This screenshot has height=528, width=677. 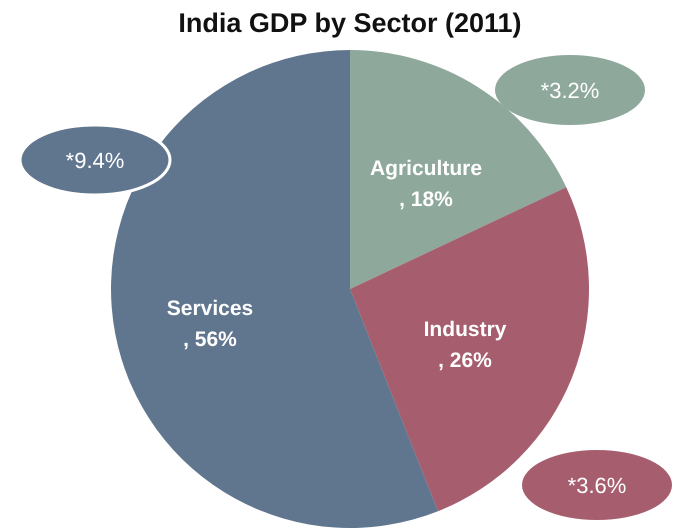 What do you see at coordinates (597, 485) in the screenshot?
I see `text: *3.6%` at bounding box center [597, 485].